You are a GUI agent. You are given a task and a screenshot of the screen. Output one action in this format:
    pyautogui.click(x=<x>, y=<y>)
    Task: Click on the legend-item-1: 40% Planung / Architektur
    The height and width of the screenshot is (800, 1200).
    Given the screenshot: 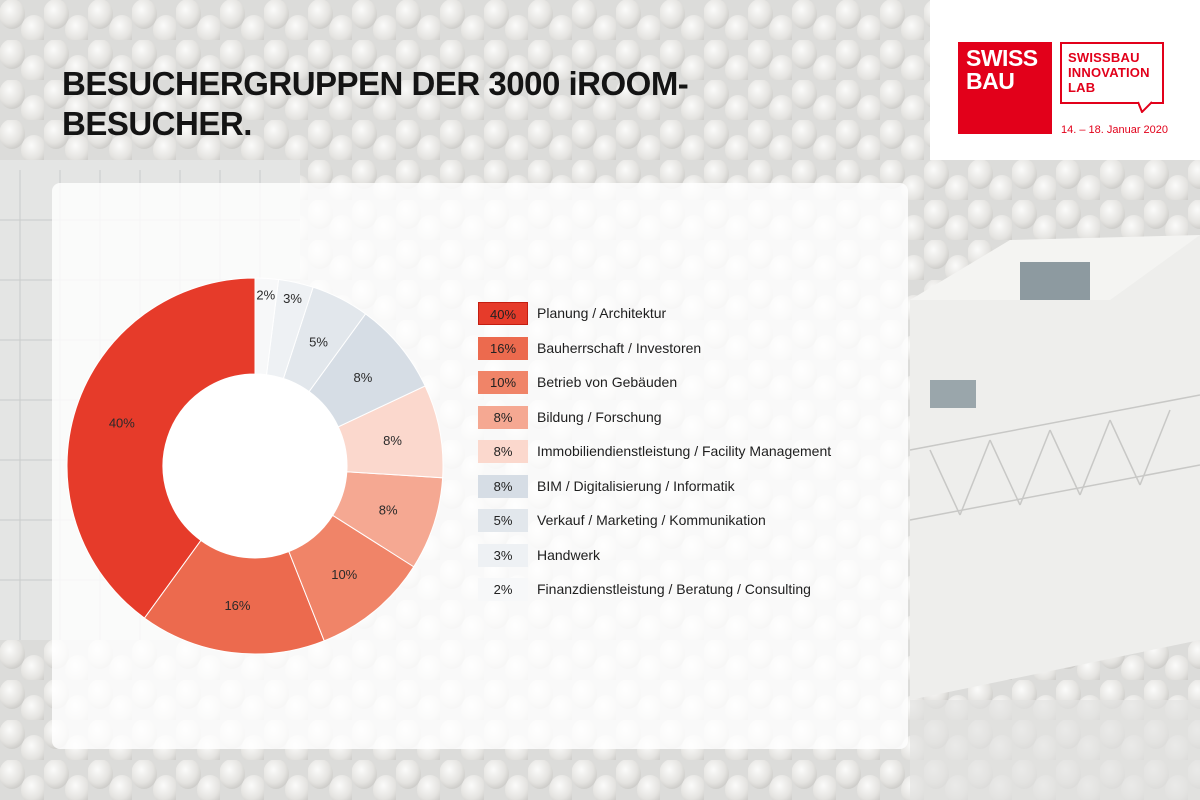 What is the action you would take?
    pyautogui.click(x=688, y=318)
    